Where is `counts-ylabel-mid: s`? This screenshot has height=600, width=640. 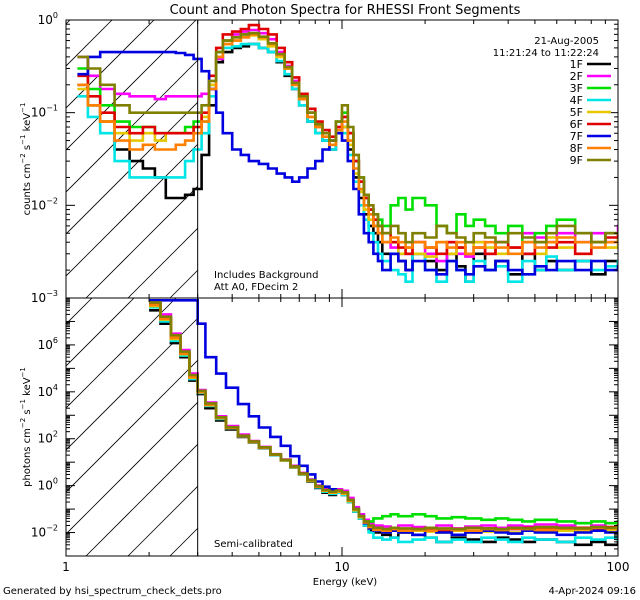 counts-ylabel-mid: s is located at coordinates (27, 149).